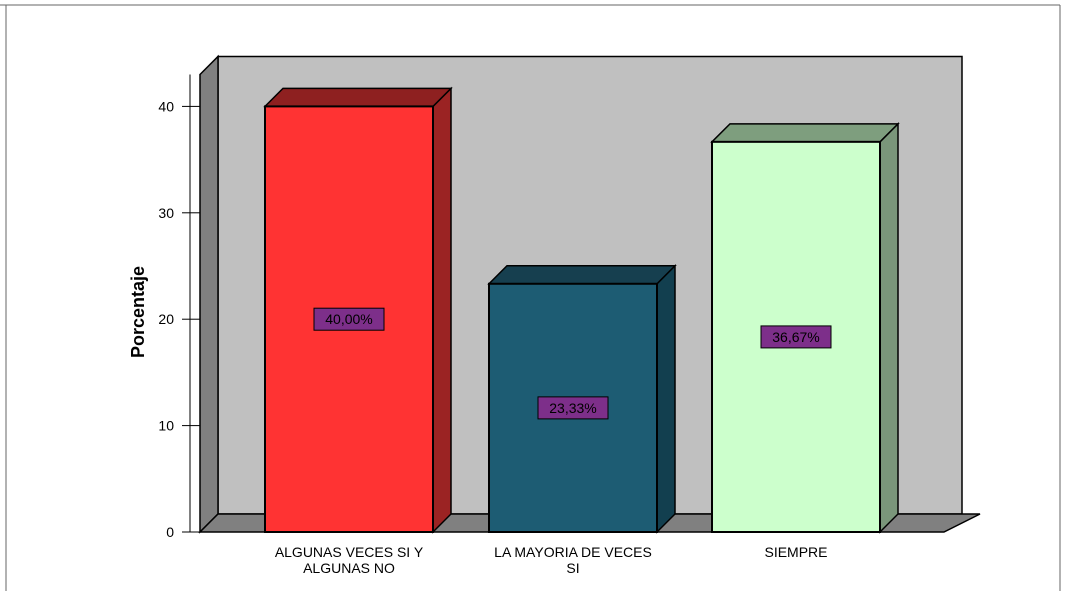 Image resolution: width=1067 pixels, height=591 pixels. Describe the element at coordinates (795, 552) in the screenshot. I see `x-tick-label: SIEMPRE` at that location.